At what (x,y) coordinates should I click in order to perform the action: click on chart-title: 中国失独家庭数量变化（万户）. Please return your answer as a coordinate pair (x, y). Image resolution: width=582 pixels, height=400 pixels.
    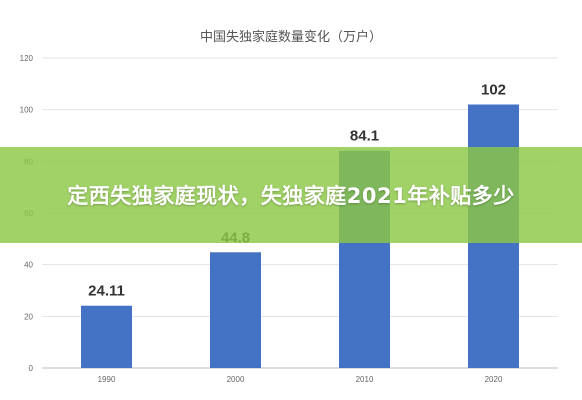
    Looking at the image, I should click on (291, 37).